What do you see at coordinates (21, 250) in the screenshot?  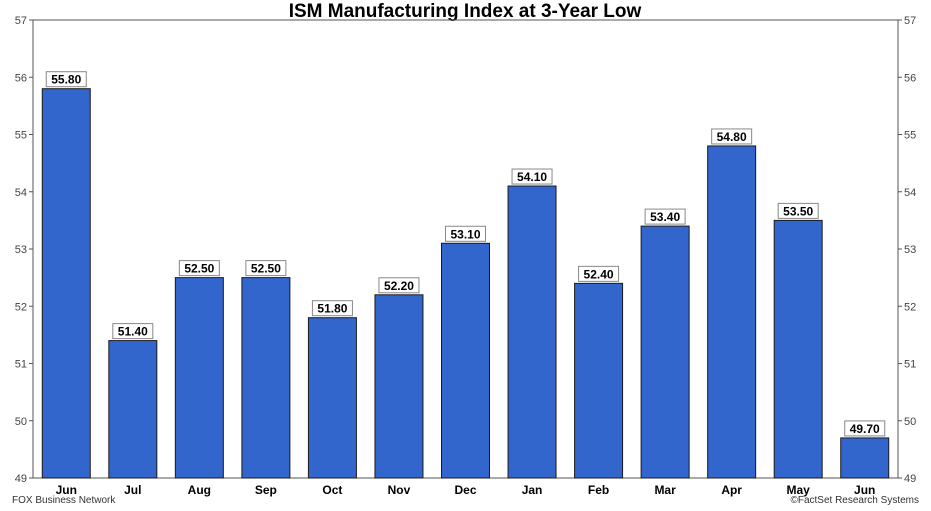 I see `y-tick-label-left: 53` at bounding box center [21, 250].